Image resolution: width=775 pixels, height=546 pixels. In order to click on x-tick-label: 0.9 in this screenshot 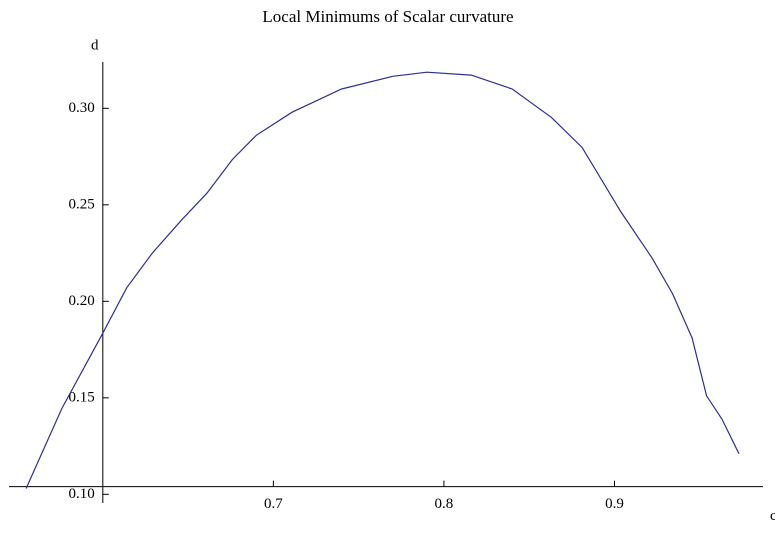, I will do `click(614, 504)`.